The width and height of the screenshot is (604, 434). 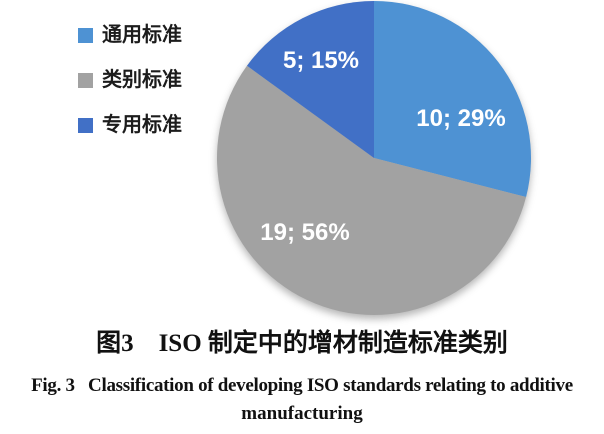 I want to click on legend-swatch-special, so click(x=85, y=125).